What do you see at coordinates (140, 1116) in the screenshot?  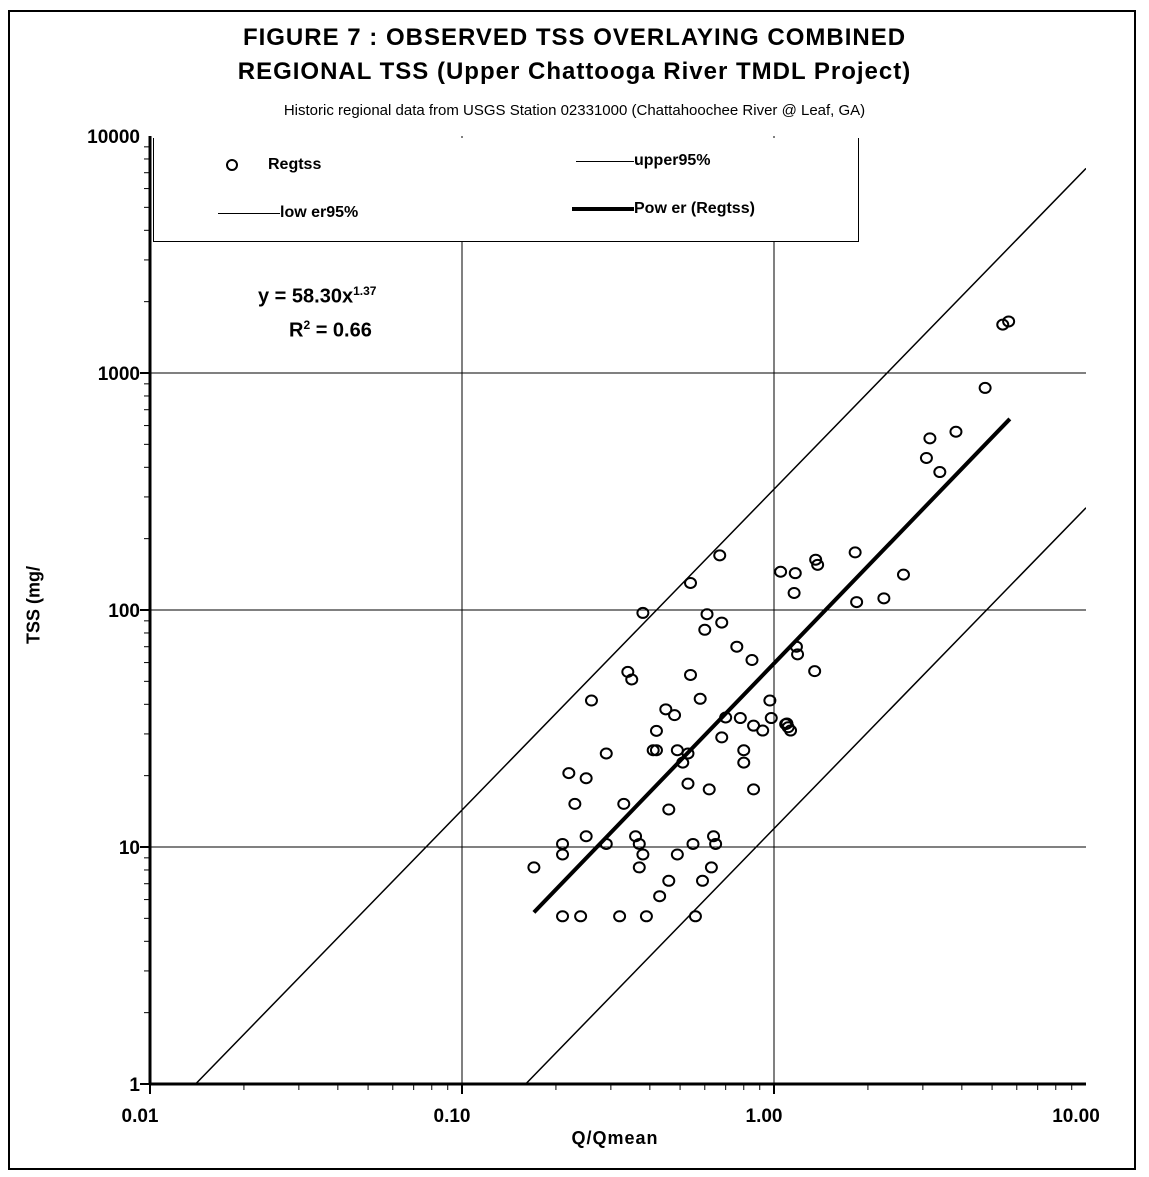 I see `x-tick-label: 0.01` at bounding box center [140, 1116].